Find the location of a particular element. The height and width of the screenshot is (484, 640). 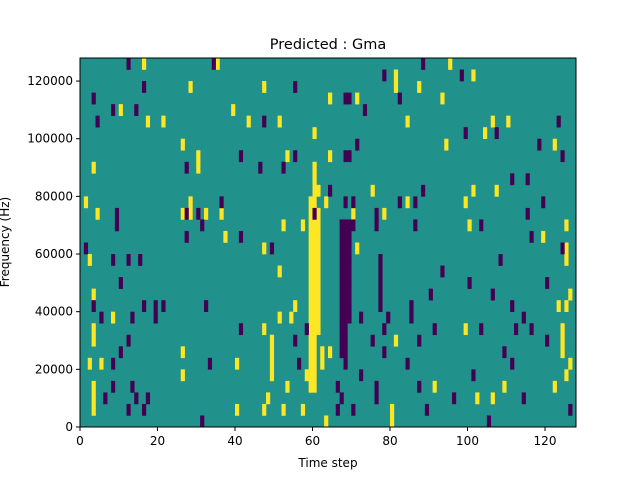

y-tick-label: 120000 is located at coordinates (50, 81).